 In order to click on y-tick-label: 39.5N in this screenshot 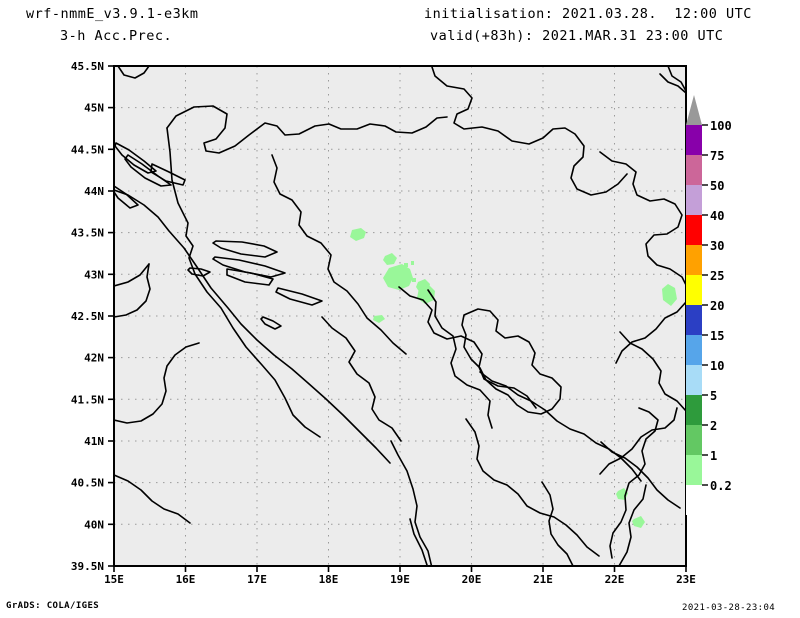, I will do `click(87, 566)`.